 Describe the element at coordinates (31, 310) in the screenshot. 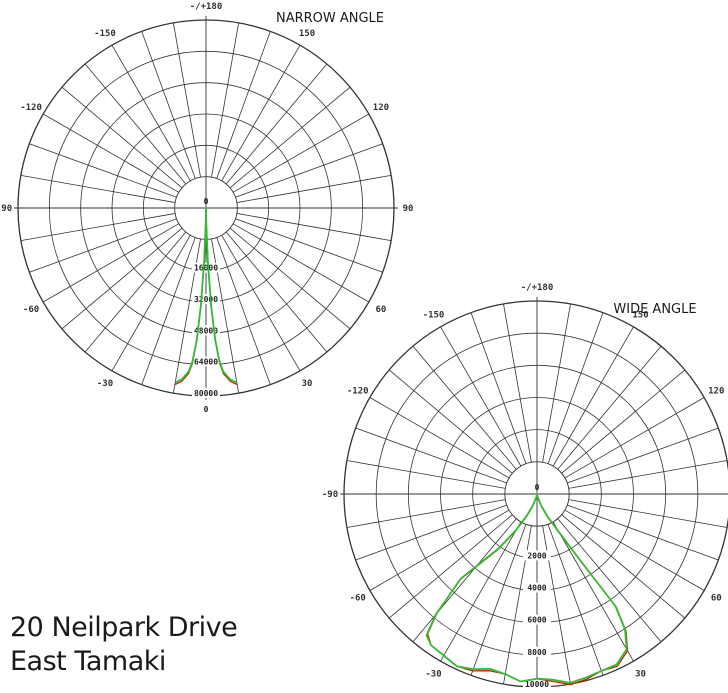

I see `angle-tick-label: -60` at that location.